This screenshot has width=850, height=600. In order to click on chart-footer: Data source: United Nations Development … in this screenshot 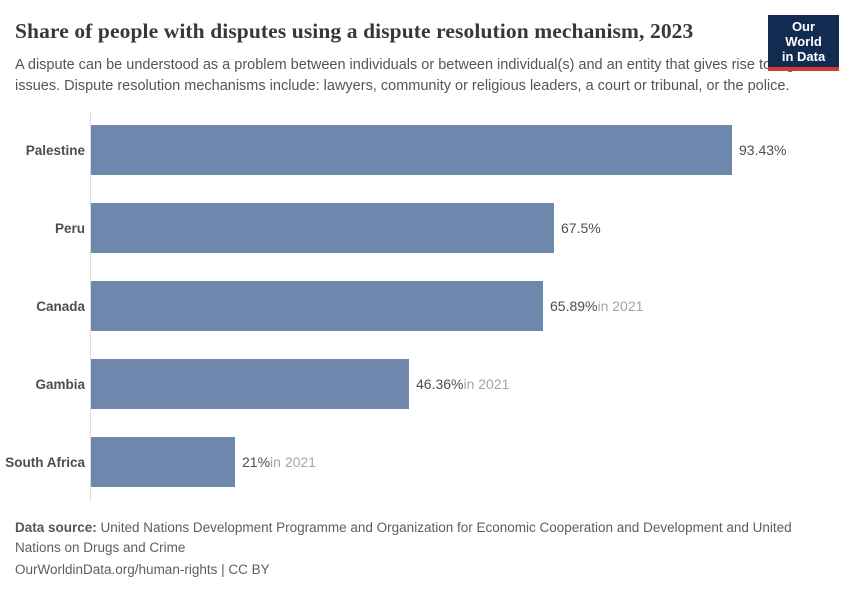, I will do `click(425, 549)`.